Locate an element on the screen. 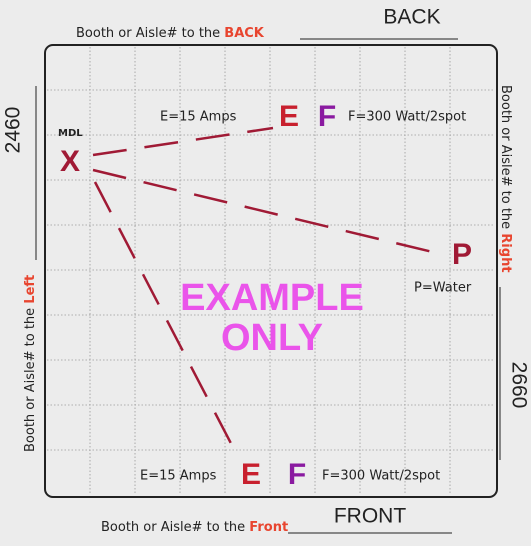 The height and width of the screenshot is (546, 531). bottom-side: Front is located at coordinates (268, 527).